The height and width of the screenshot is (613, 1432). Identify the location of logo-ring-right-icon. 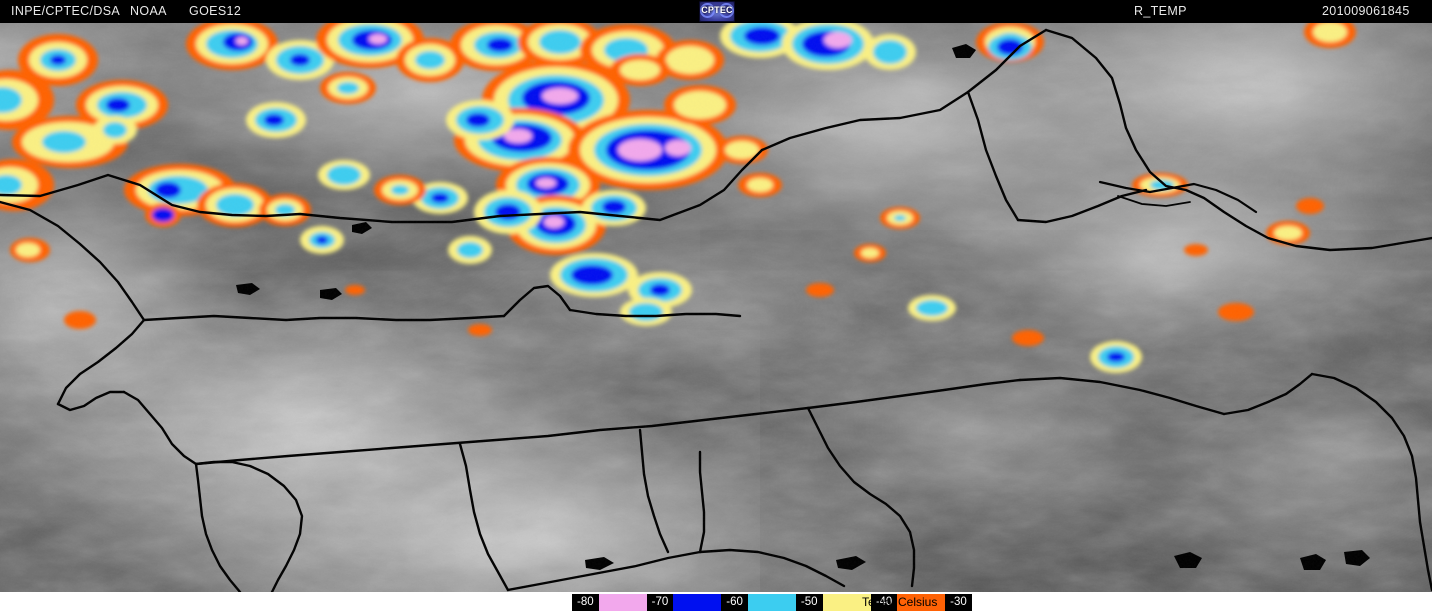
(726, 10).